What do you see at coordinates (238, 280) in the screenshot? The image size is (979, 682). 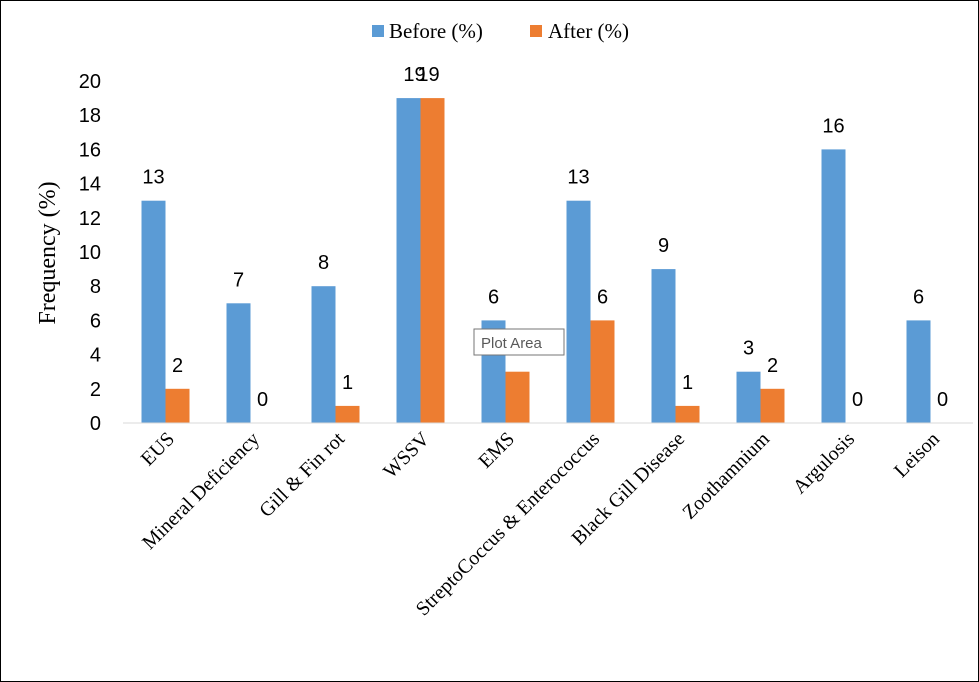 I see `data-label-before: 7` at bounding box center [238, 280].